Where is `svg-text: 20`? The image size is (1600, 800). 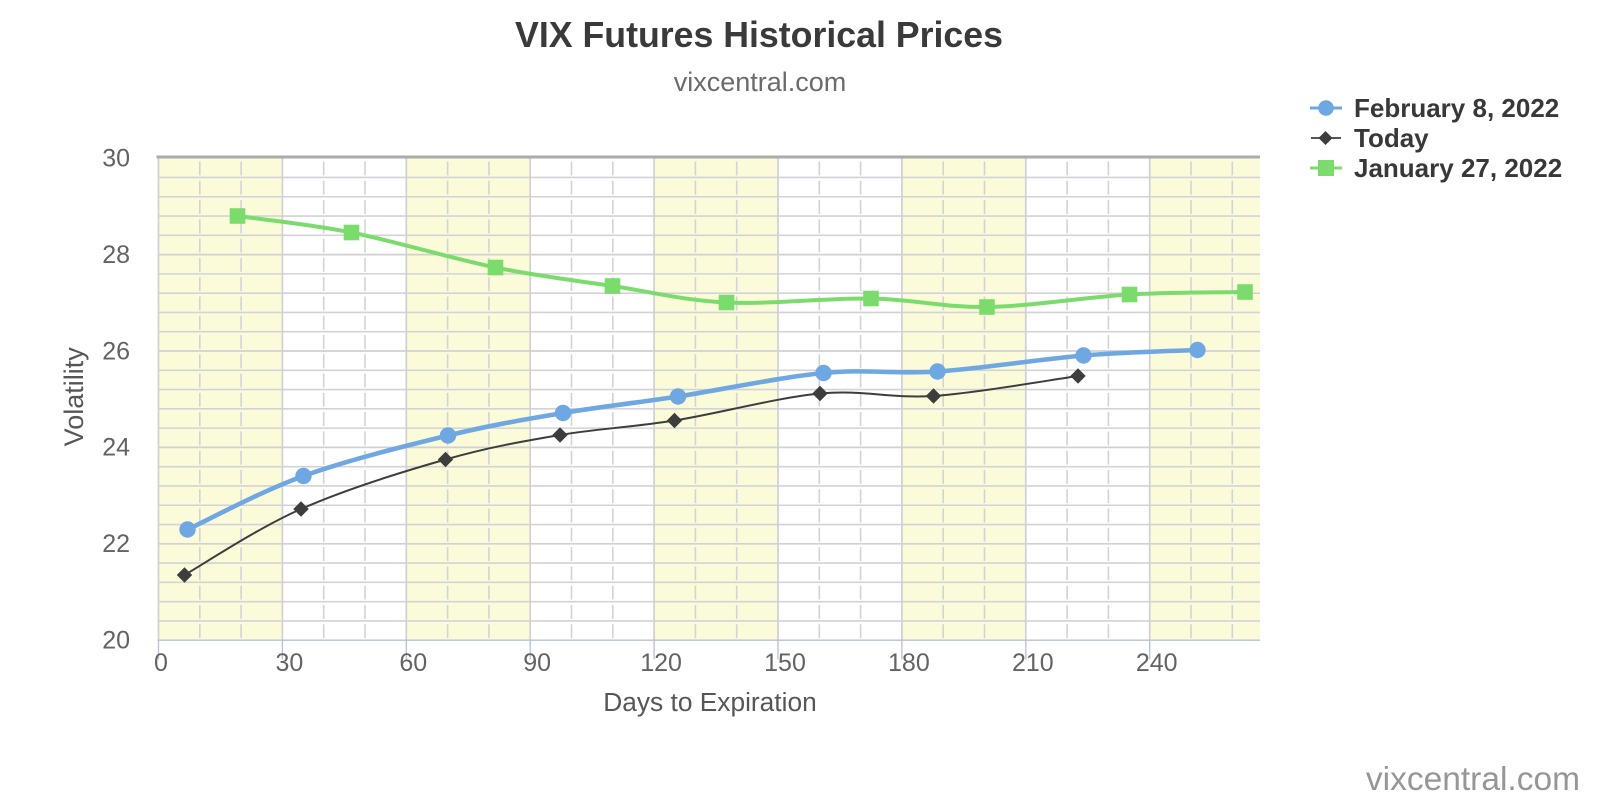
svg-text: 20 is located at coordinates (116, 641).